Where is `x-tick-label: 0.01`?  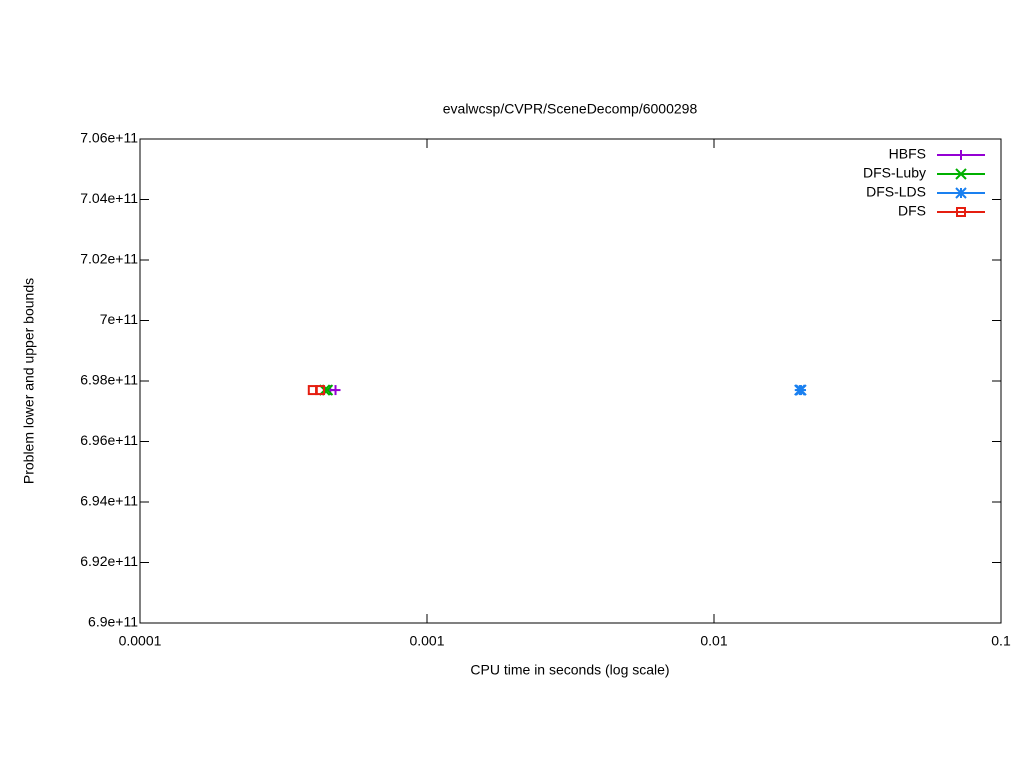 x-tick-label: 0.01 is located at coordinates (713, 641).